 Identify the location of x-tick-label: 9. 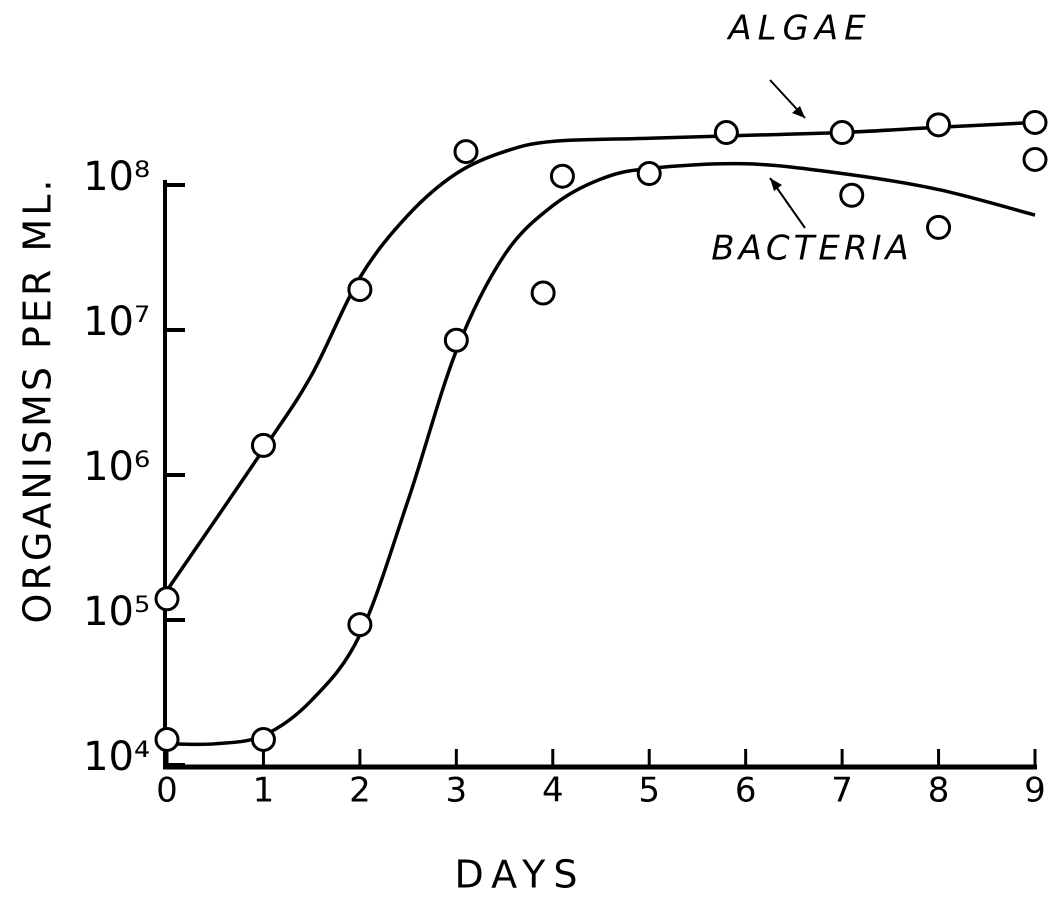
(1035, 791).